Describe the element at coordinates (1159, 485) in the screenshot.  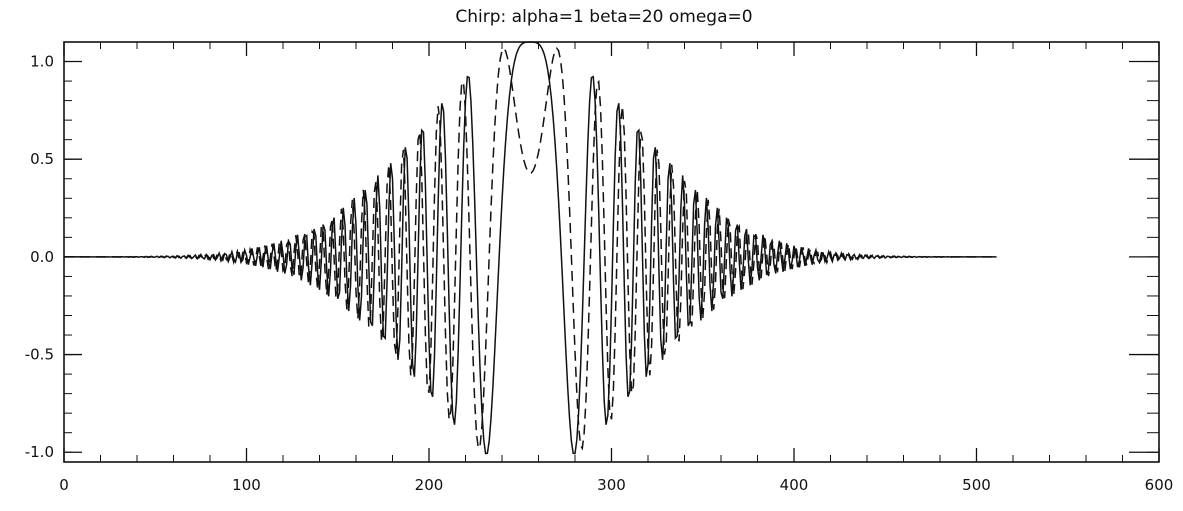
I see `x-tick-label: 600` at that location.